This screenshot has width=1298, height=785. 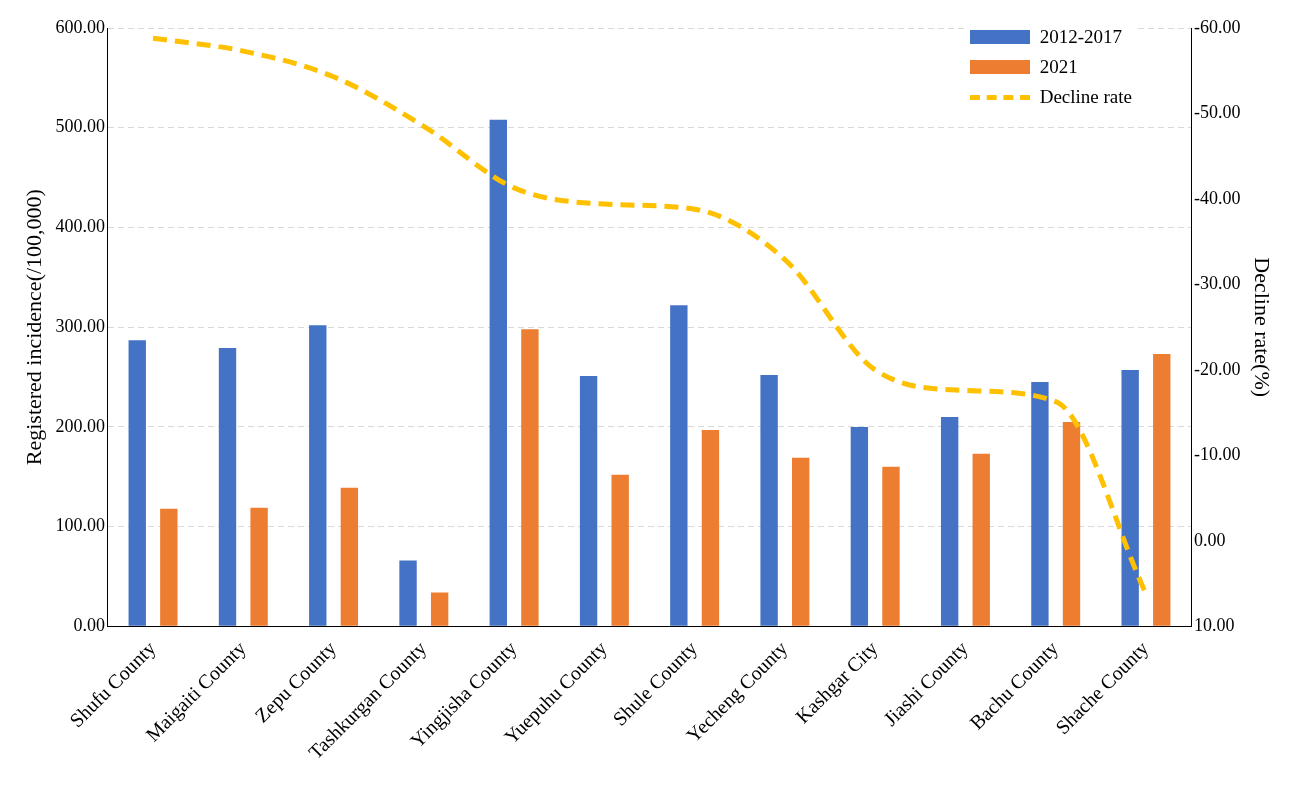 I want to click on y2-tick-label: 10.00, so click(x=1214, y=625).